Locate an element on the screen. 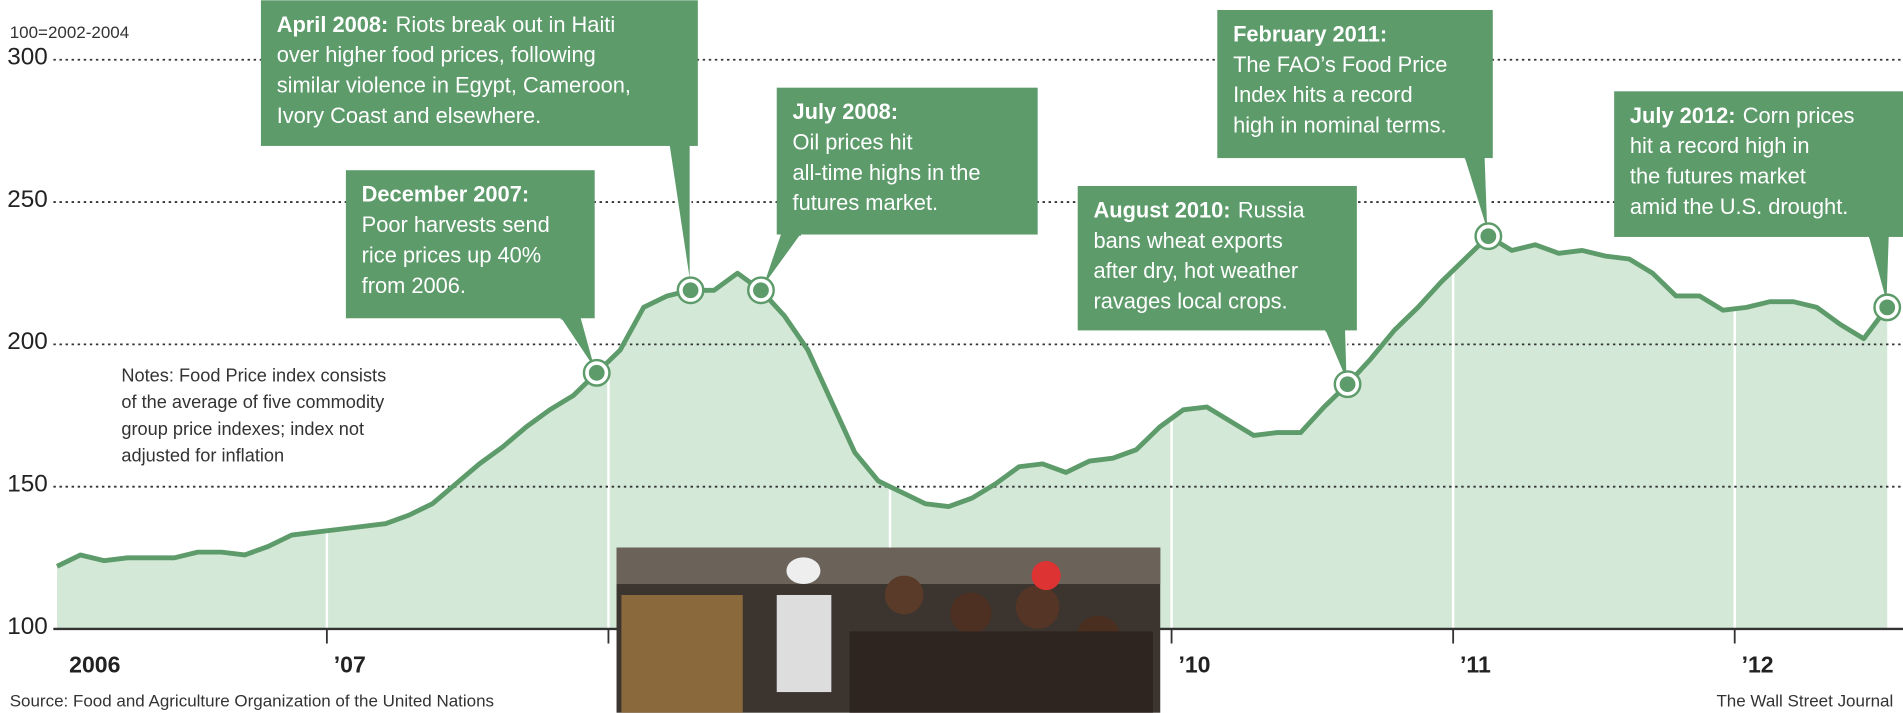 Image resolution: width=1903 pixels, height=713 pixels. y-tick-label: 200 is located at coordinates (27, 341).